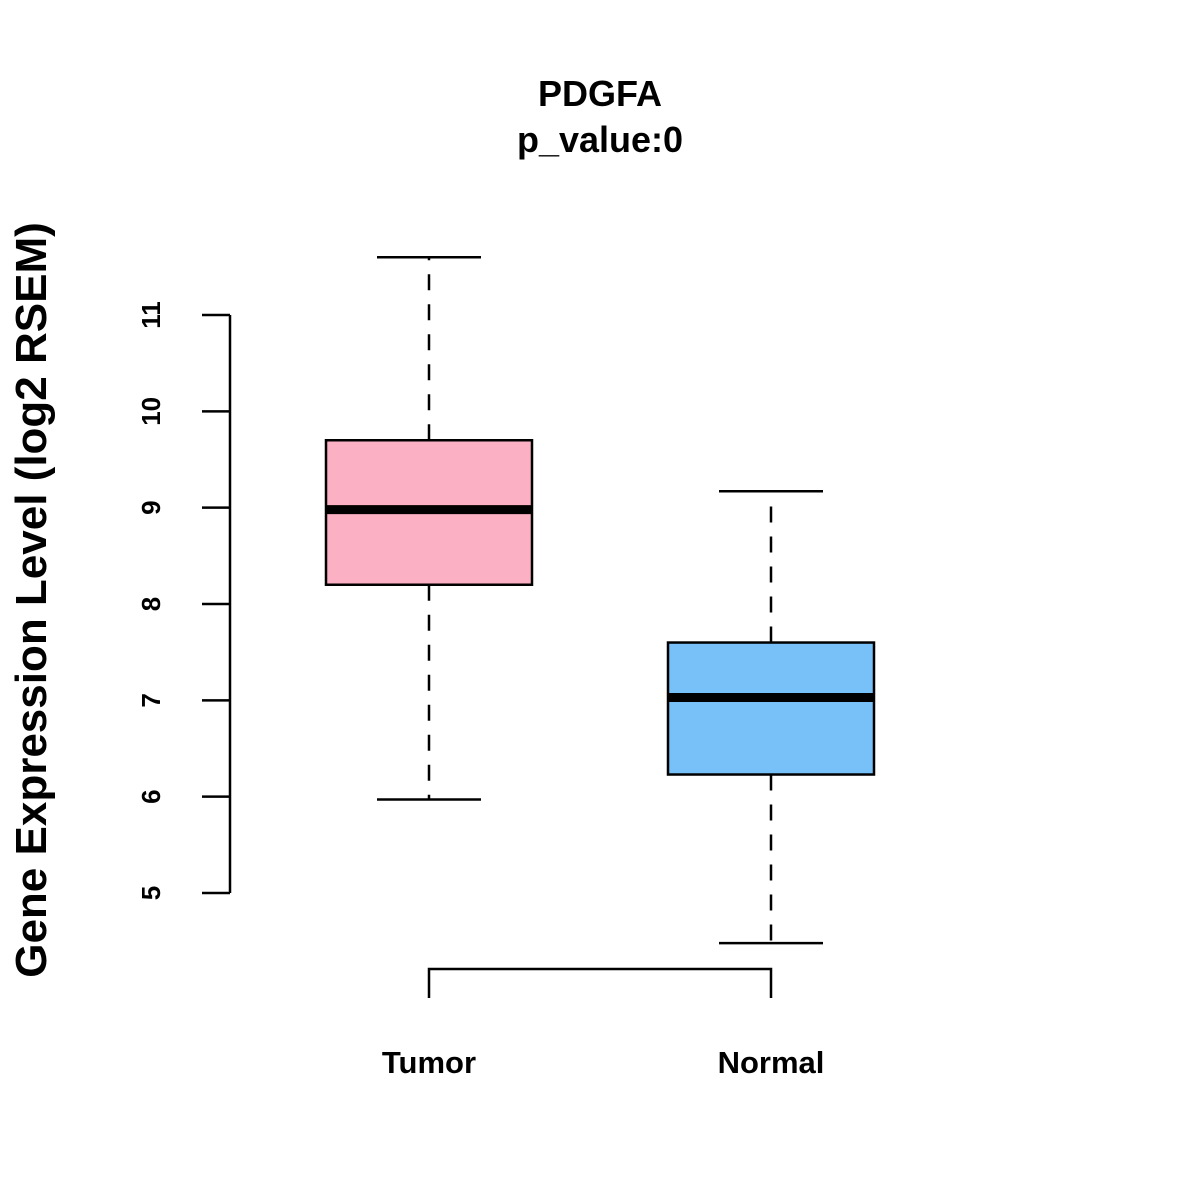 This screenshot has height=1200, width=1200. What do you see at coordinates (603, 1062) in the screenshot?
I see `x-axis: Tumor Normal` at bounding box center [603, 1062].